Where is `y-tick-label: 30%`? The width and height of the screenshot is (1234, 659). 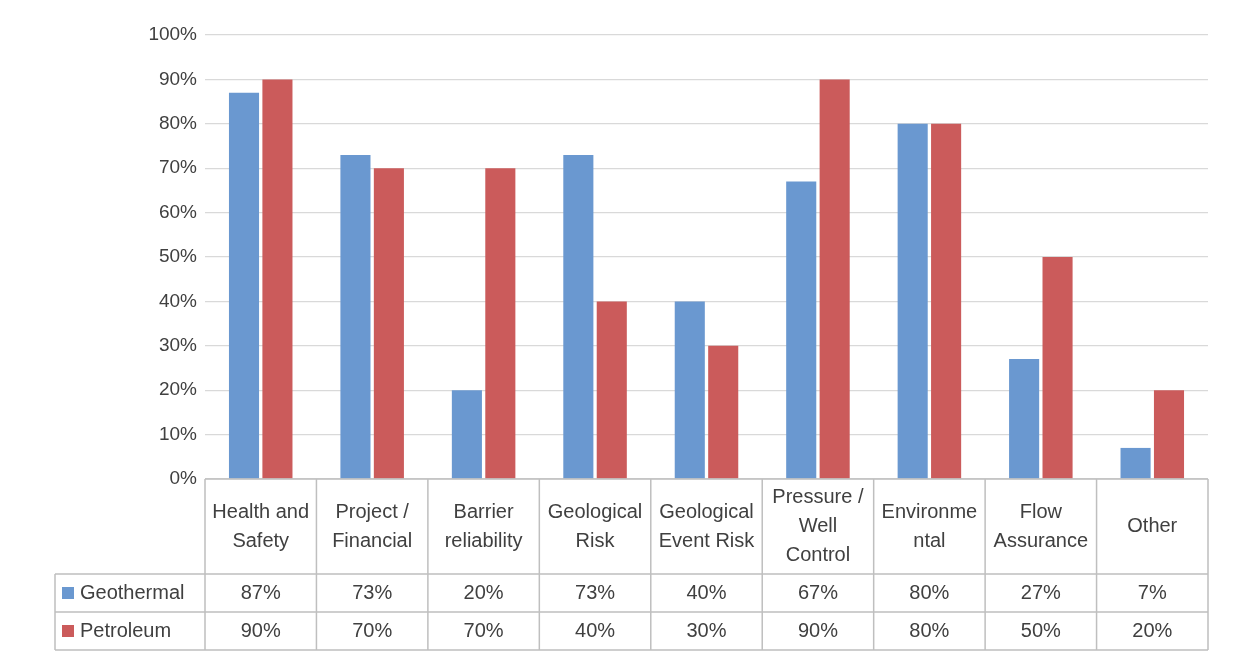 y-tick-label: 30% is located at coordinates (178, 345).